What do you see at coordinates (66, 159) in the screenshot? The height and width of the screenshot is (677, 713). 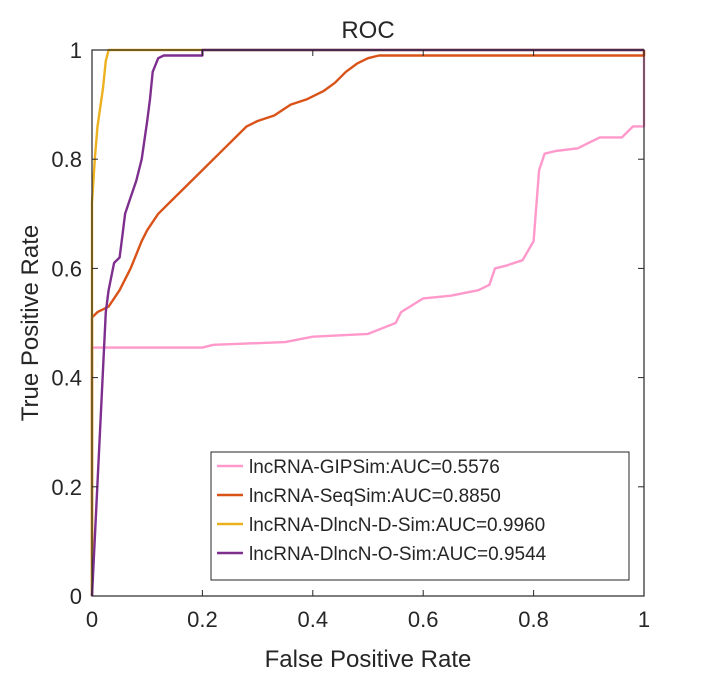 I see `y-tick-label: 0.8` at bounding box center [66, 159].